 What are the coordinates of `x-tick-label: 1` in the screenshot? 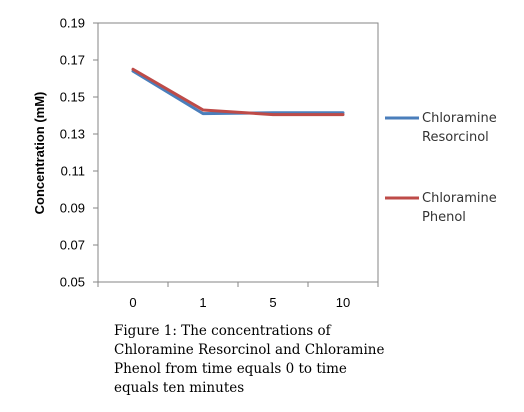 It's located at (202, 302).